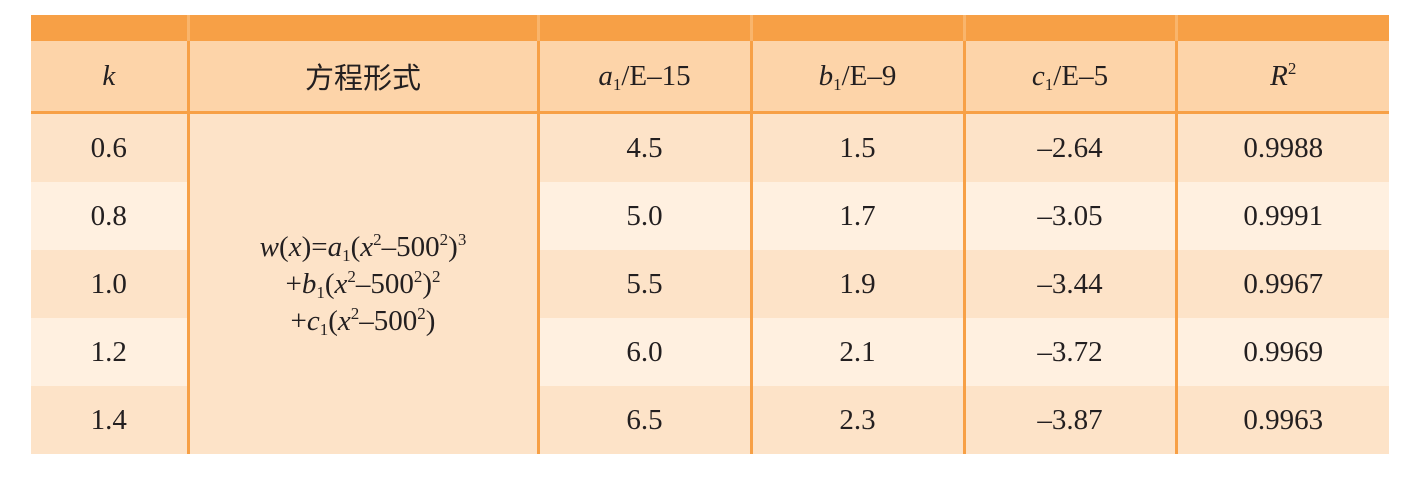 The width and height of the screenshot is (1420, 493). I want to click on header-c1: c1/E–5, so click(1069, 77).